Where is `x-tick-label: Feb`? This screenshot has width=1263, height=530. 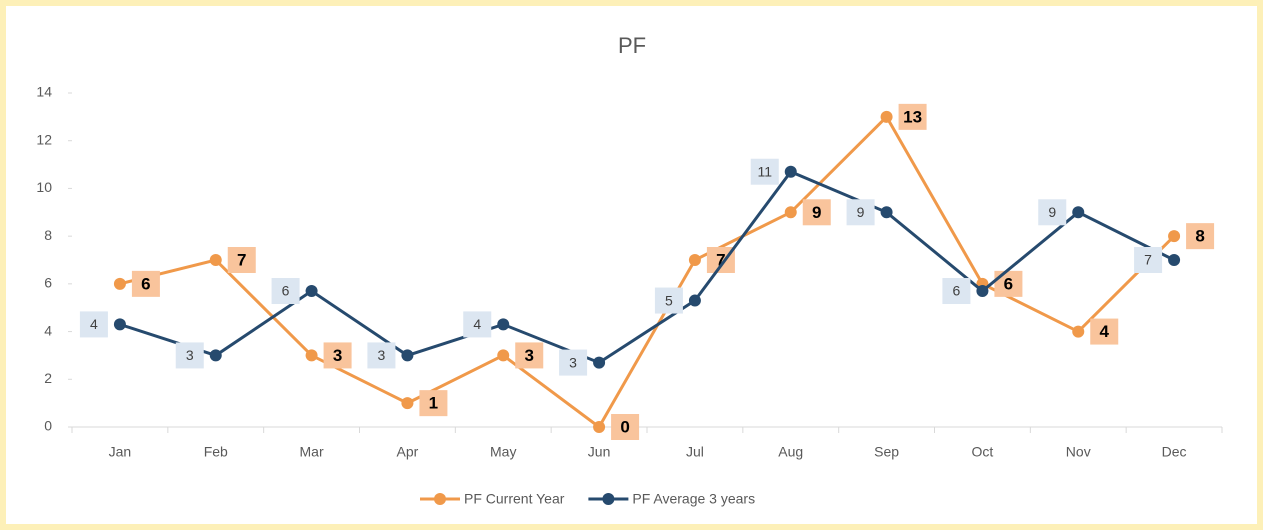
x-tick-label: Feb is located at coordinates (216, 452).